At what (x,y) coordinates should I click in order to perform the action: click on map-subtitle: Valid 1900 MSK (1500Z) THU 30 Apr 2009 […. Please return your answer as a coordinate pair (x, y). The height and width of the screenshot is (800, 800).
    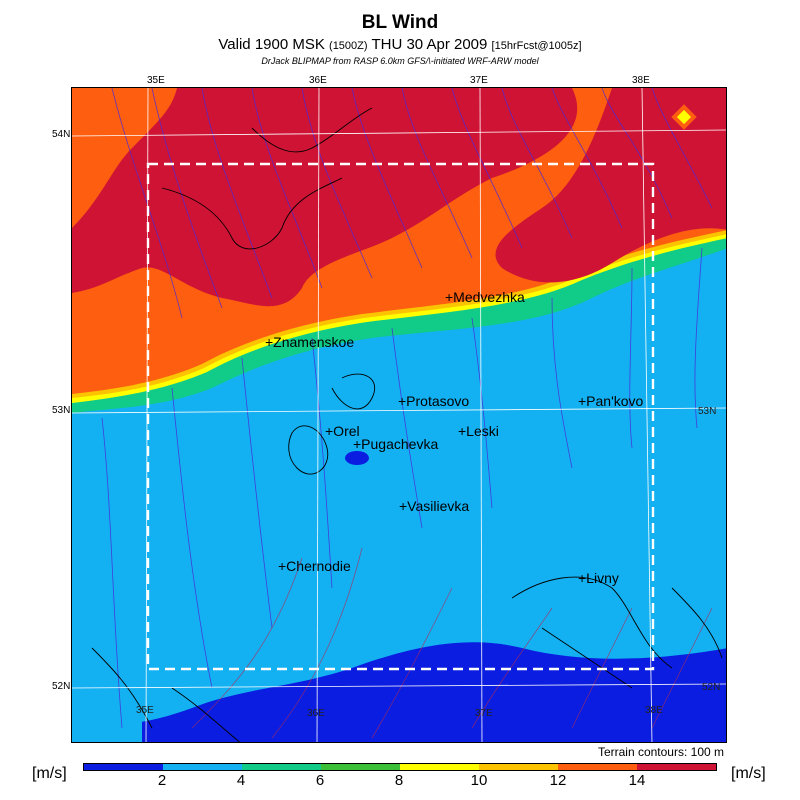
    Looking at the image, I should click on (400, 44).